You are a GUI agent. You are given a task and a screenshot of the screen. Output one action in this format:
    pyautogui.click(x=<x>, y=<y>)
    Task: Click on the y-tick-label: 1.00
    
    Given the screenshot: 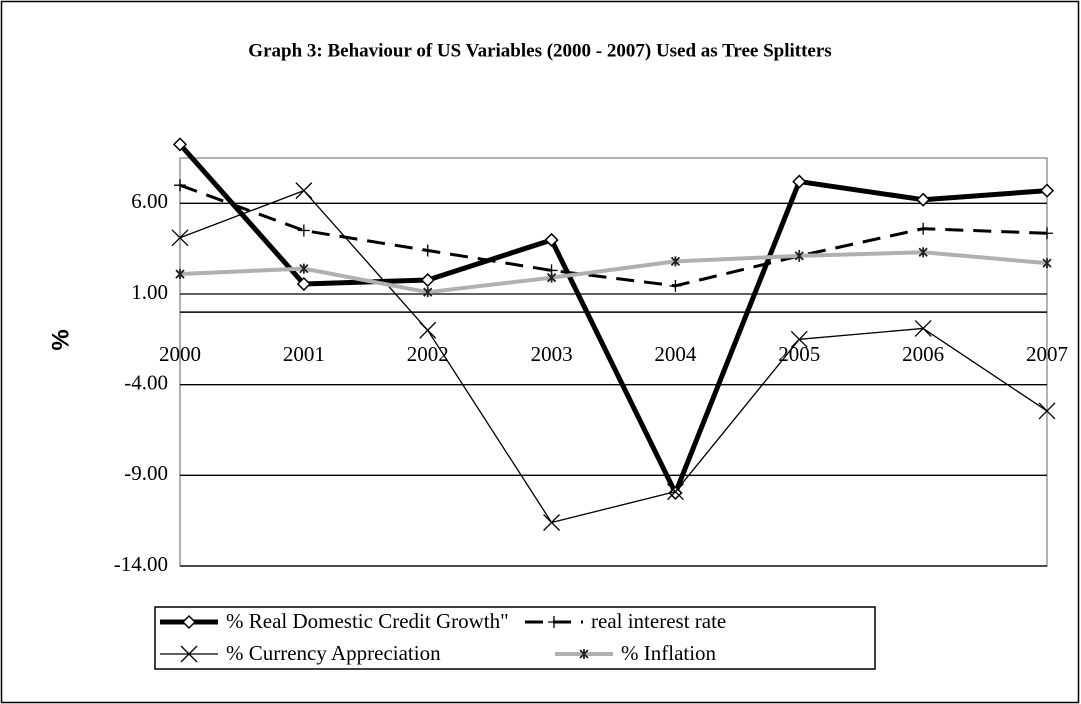 What is the action you would take?
    pyautogui.click(x=149, y=292)
    